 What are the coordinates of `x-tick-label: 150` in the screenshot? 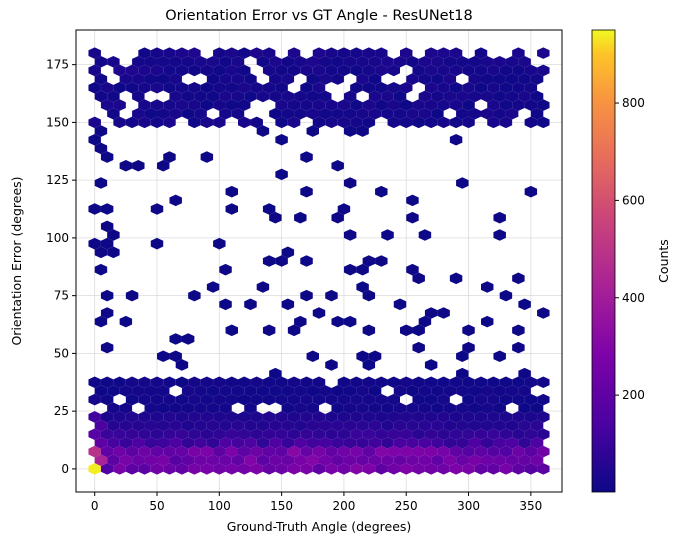 It's located at (281, 506).